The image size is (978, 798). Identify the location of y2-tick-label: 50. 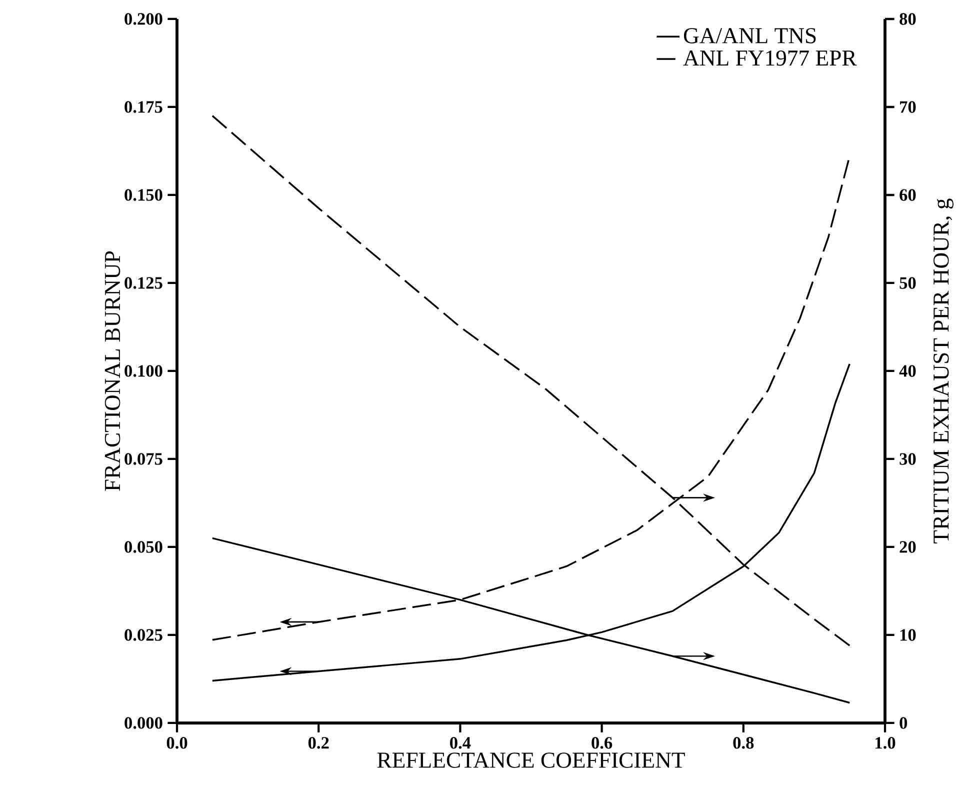
(908, 283).